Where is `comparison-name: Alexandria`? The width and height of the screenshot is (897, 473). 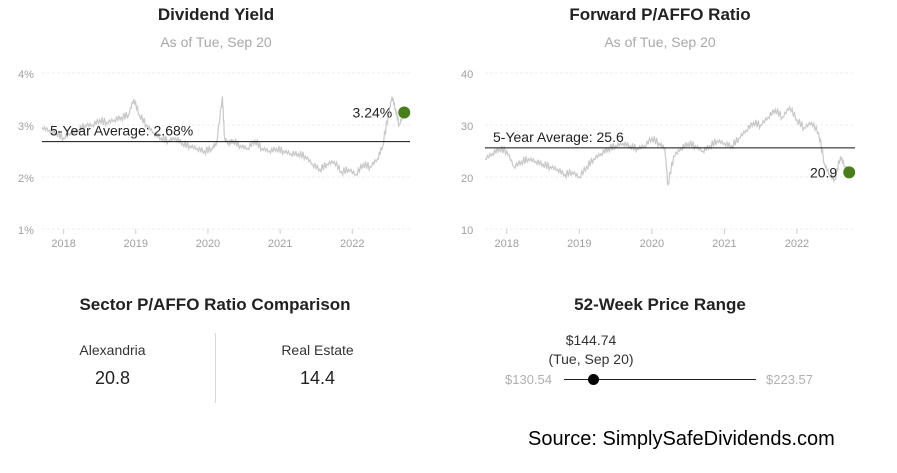 comparison-name: Alexandria is located at coordinates (112, 350).